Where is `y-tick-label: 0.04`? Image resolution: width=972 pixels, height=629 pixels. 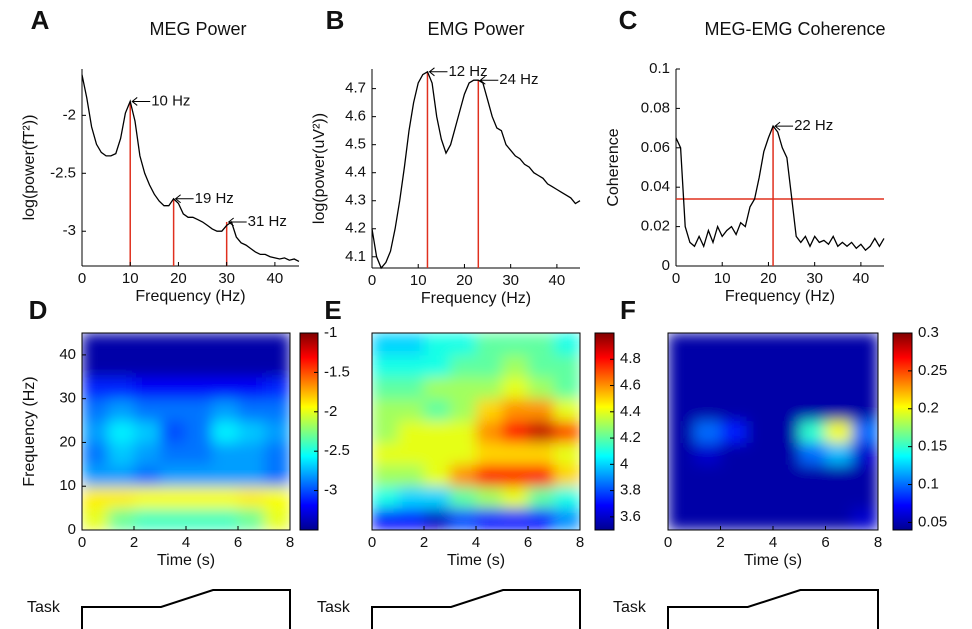
y-tick-label: 0.04 is located at coordinates (655, 186).